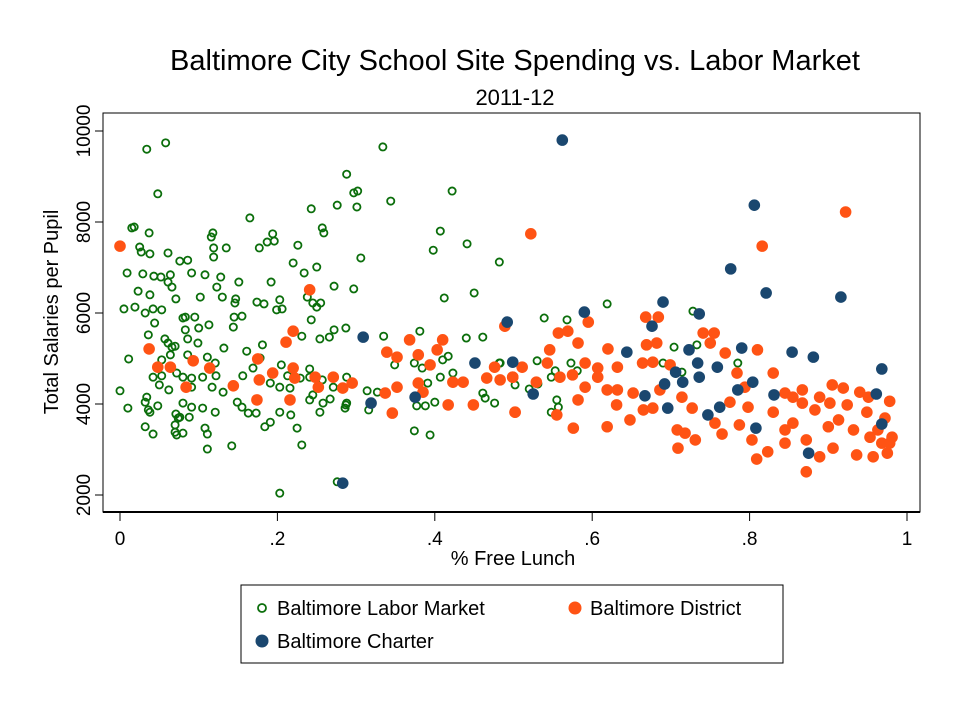 Image resolution: width=960 pixels, height=720 pixels. What do you see at coordinates (750, 539) in the screenshot?
I see `x-tick-label: .8` at bounding box center [750, 539].